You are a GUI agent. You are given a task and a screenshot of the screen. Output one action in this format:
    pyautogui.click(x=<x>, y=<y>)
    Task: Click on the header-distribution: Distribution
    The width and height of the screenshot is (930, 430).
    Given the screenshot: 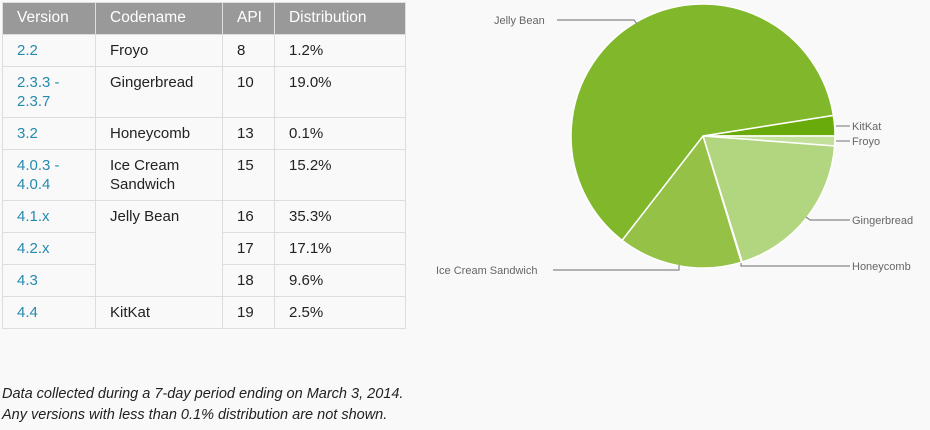 What is the action you would take?
    pyautogui.click(x=340, y=18)
    